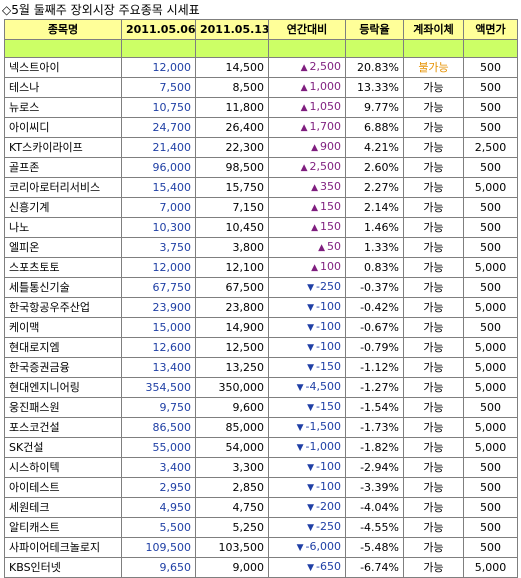 The width and height of the screenshot is (521, 578). What do you see at coordinates (232, 347) in the screenshot?
I see `cur-price: 12,500` at bounding box center [232, 347].